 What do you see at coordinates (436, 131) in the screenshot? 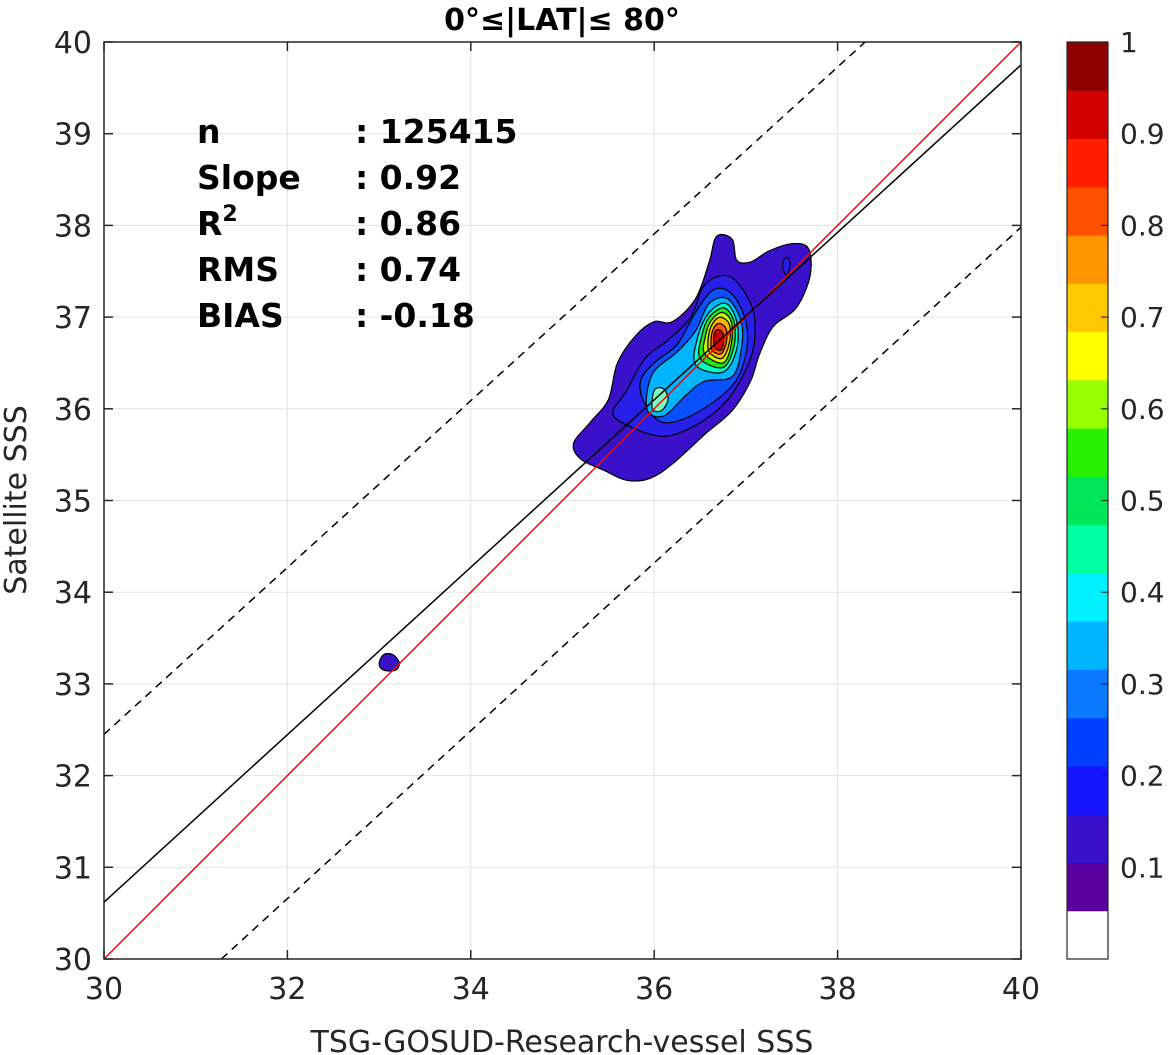
I see `stat-value: : 125415` at bounding box center [436, 131].